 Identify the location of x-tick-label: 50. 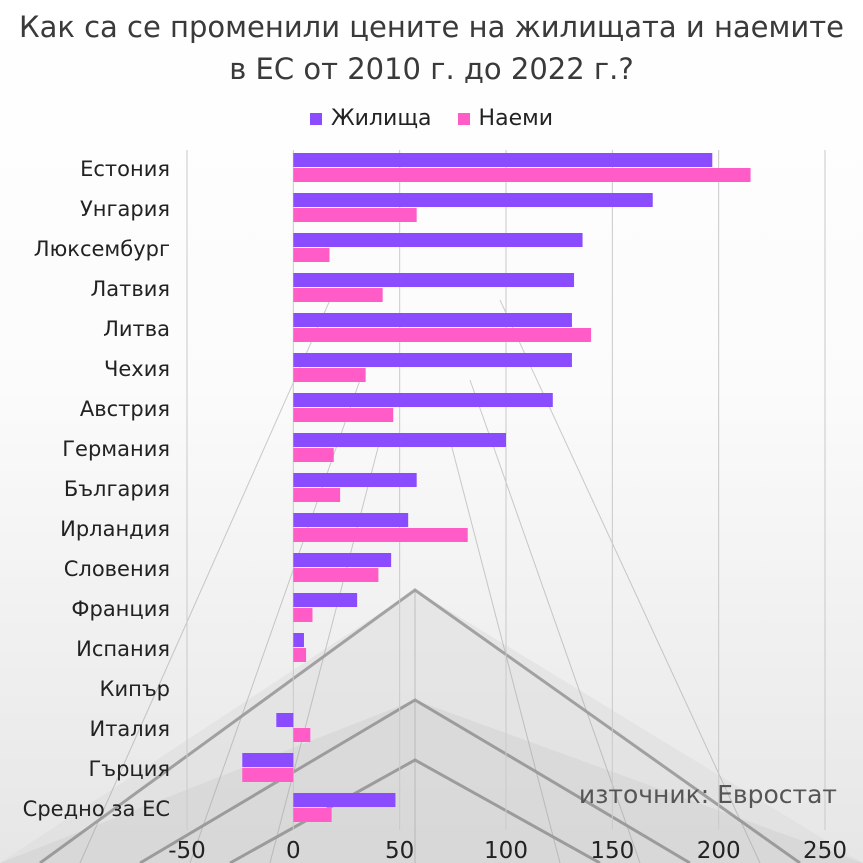
(399, 850).